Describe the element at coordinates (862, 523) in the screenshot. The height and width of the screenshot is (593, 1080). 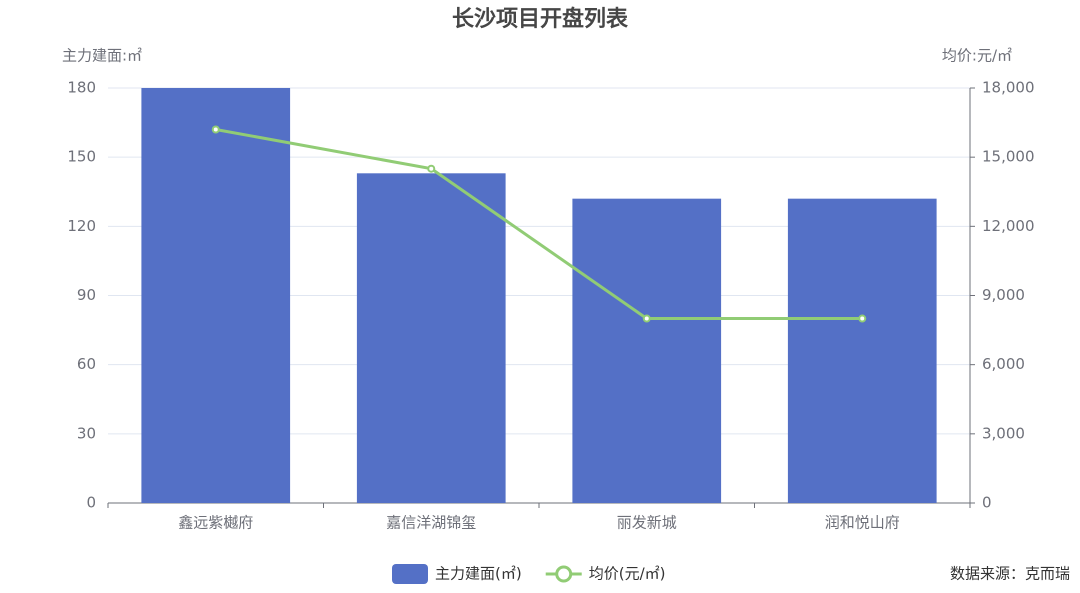
I see `x-tick-label: 润和悦山府` at that location.